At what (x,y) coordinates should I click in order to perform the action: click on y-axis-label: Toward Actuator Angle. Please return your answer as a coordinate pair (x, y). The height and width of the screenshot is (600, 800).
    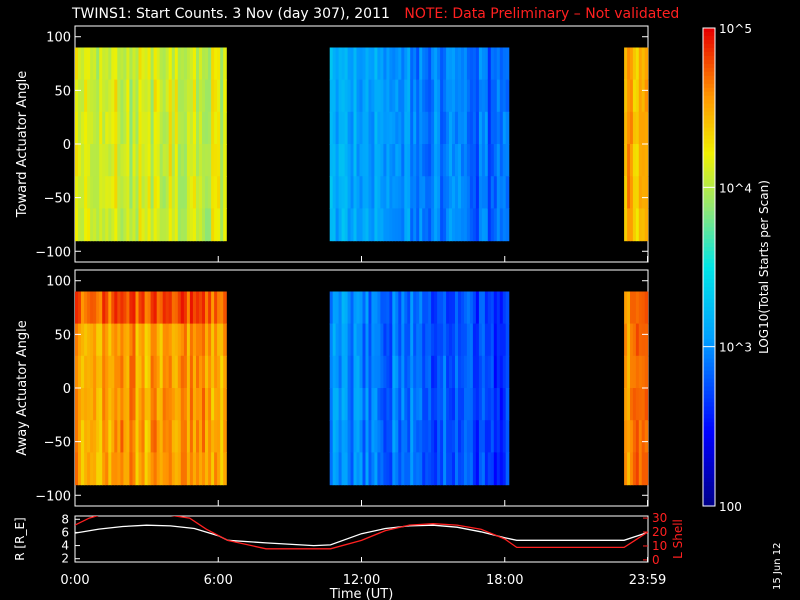
    Looking at the image, I should click on (22, 144).